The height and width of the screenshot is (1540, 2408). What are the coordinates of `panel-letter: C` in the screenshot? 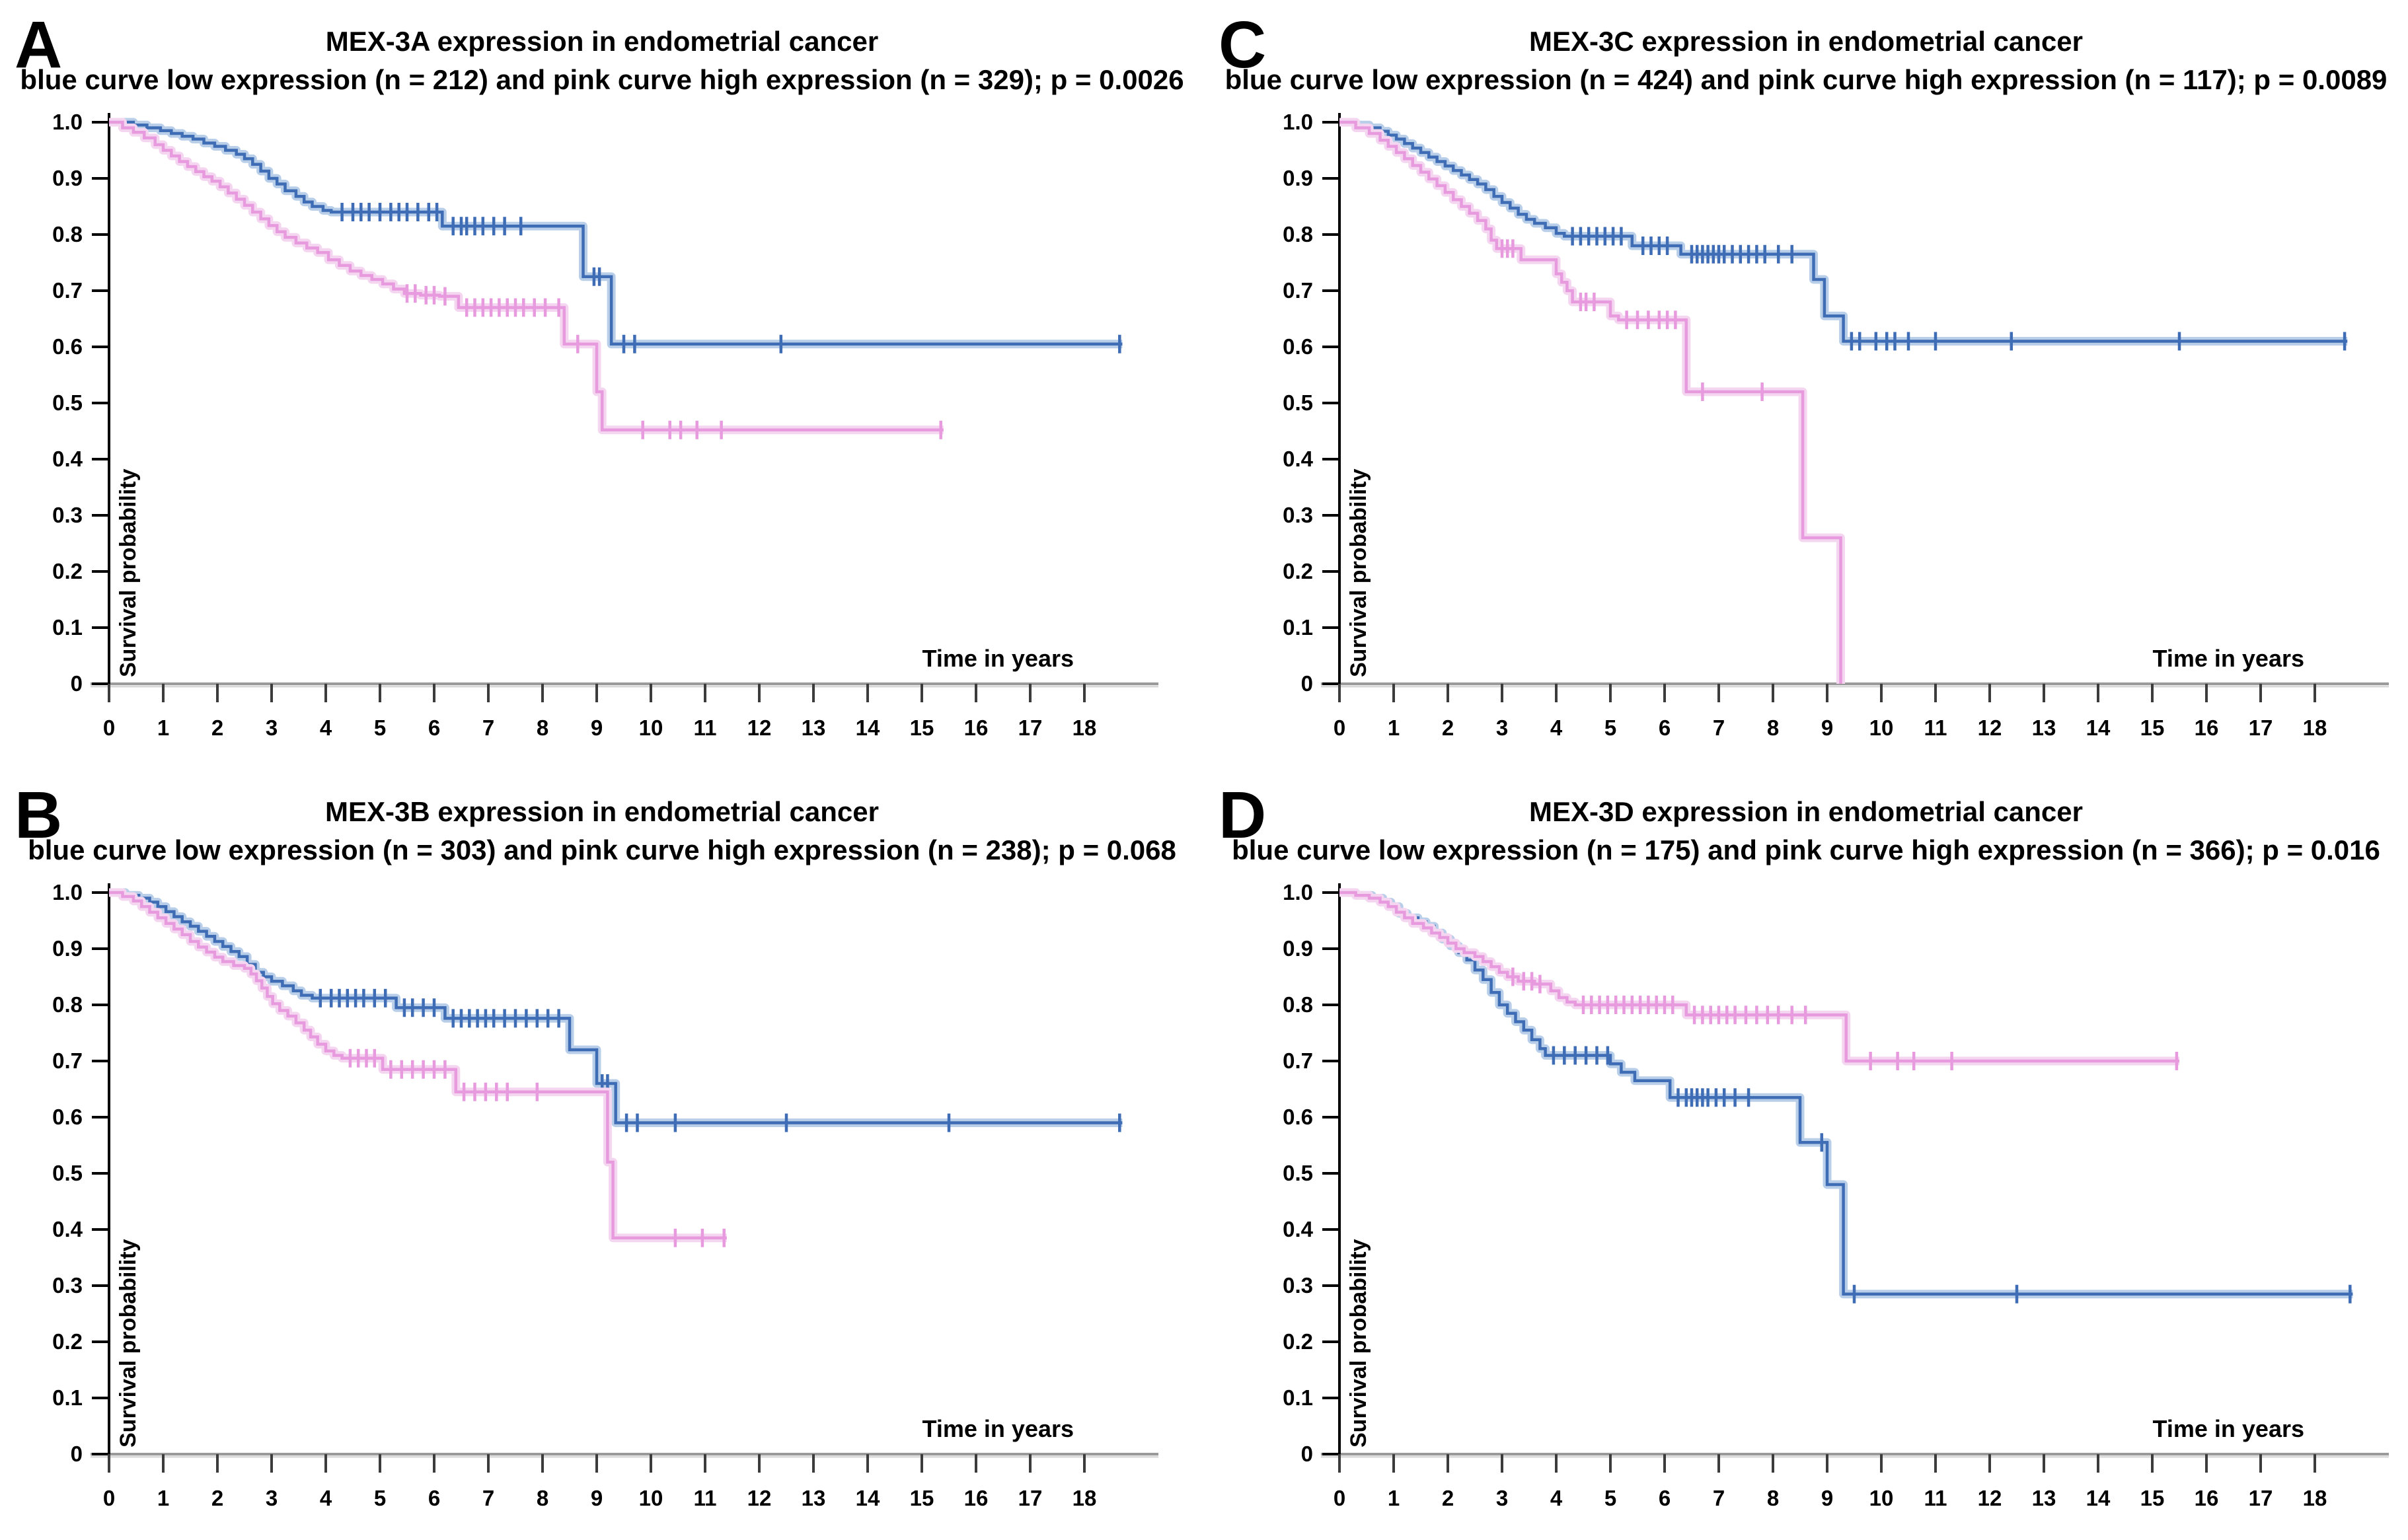 It's located at (1243, 45).